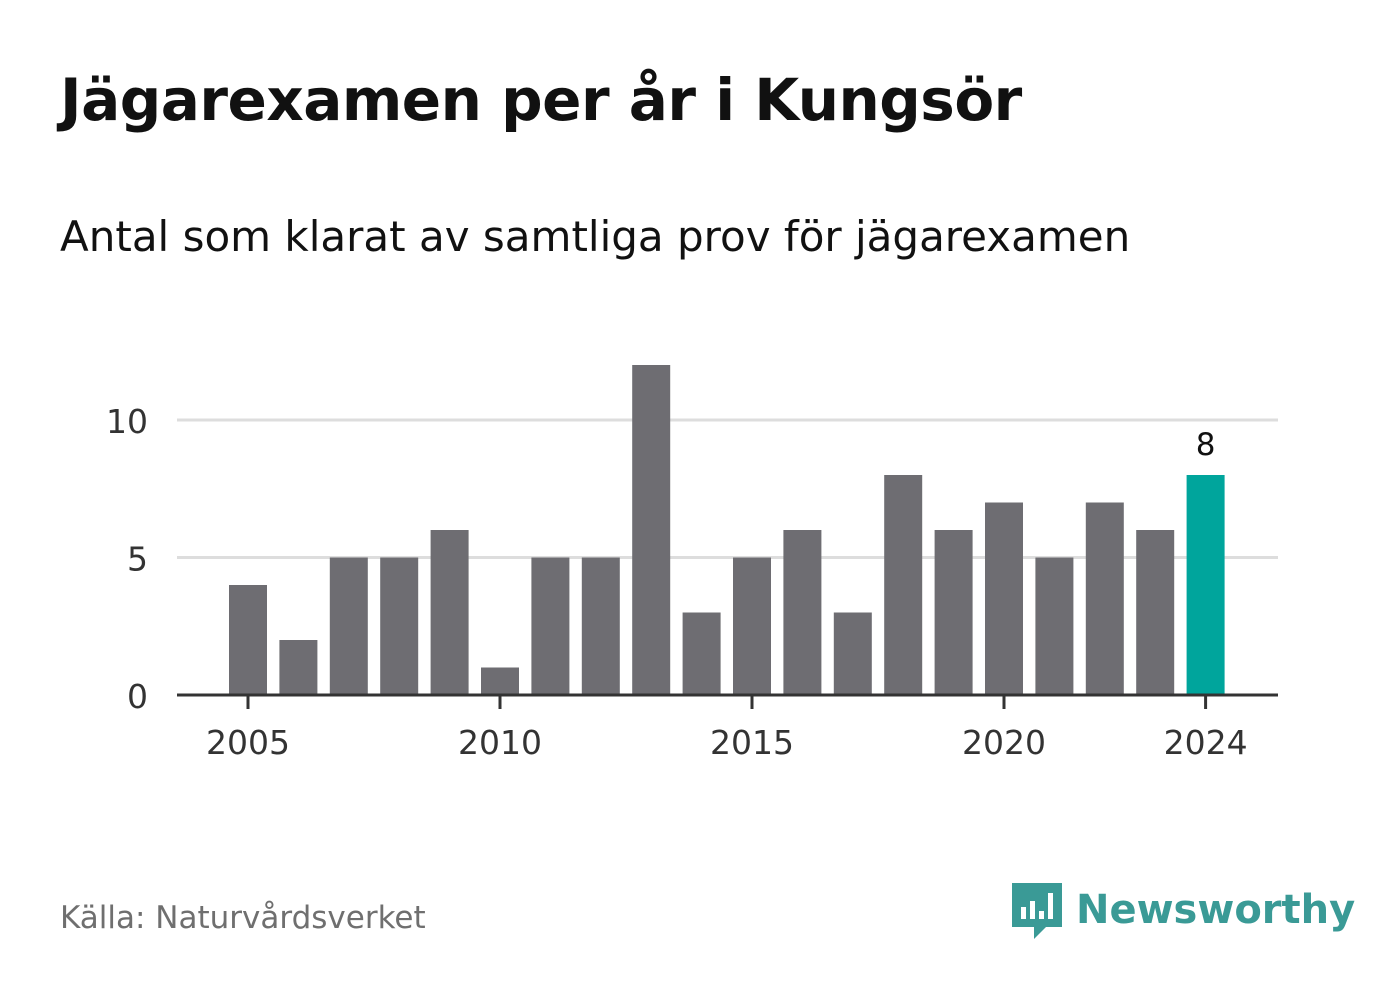 The height and width of the screenshot is (999, 1382). I want to click on brand-name: Newsworthy, so click(1216, 910).